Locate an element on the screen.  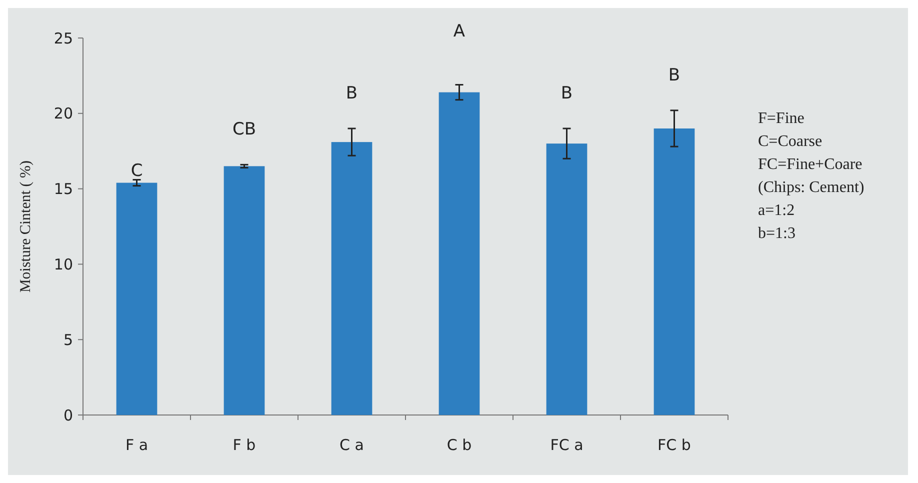
text: F=Fine is located at coordinates (781, 118).